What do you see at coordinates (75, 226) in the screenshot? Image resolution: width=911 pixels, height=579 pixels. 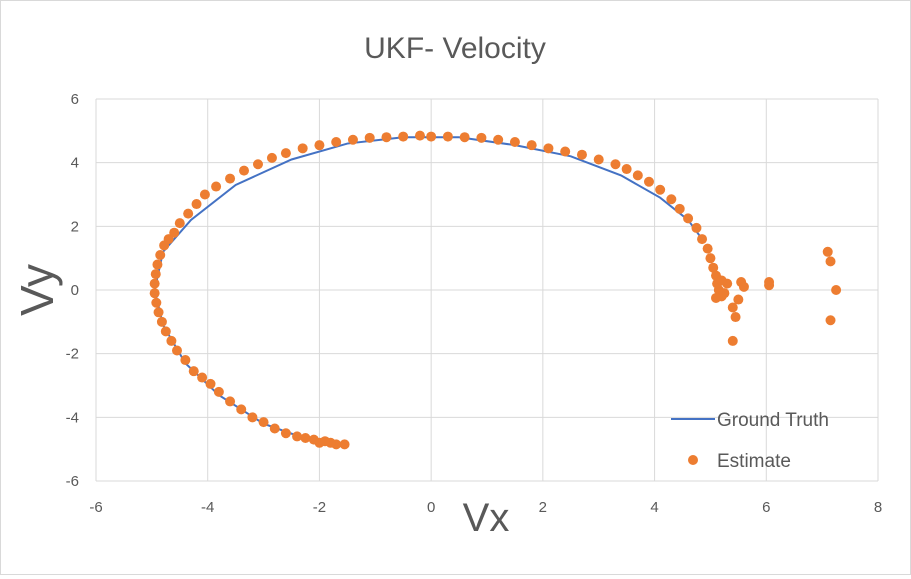 I see `y-tick-label: 2` at bounding box center [75, 226].